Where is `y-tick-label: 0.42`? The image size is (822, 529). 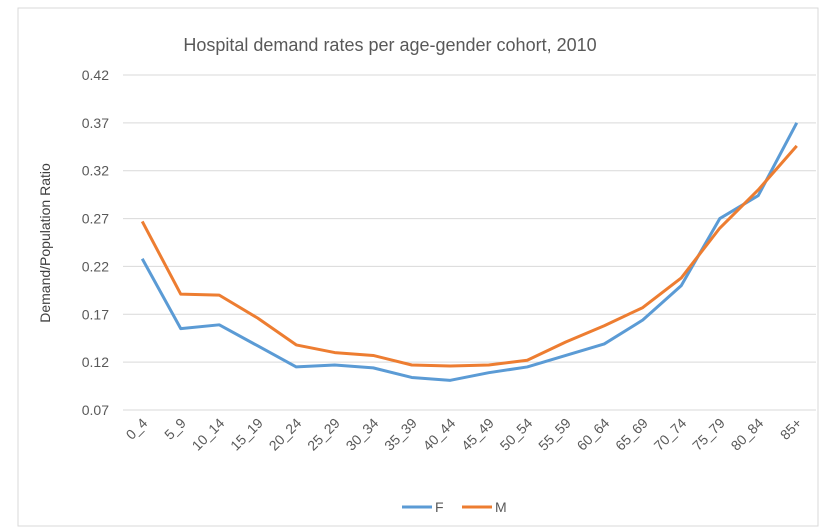 y-tick-label: 0.42 is located at coordinates (95, 75).